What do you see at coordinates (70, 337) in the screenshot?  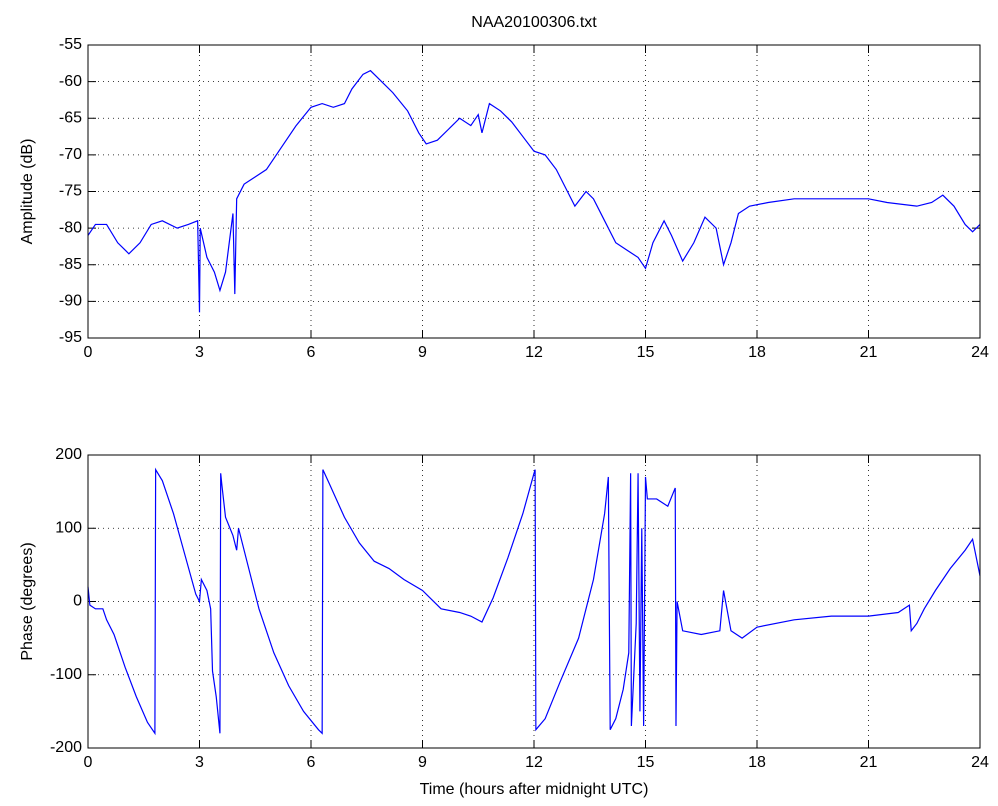 I see `y-tick-label: -95` at bounding box center [70, 337].